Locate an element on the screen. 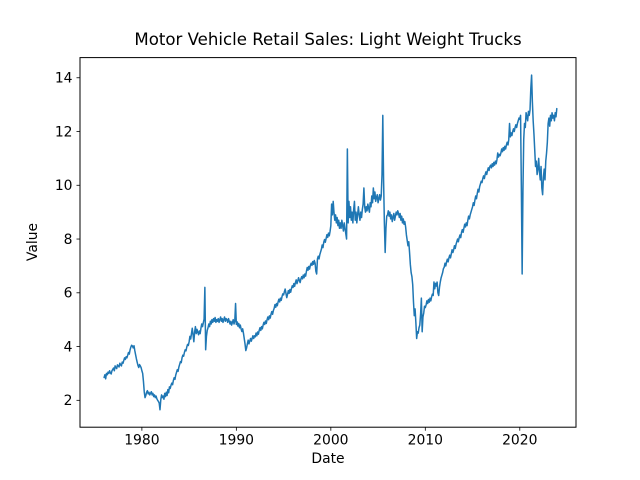 This screenshot has width=640, height=480. x-axis-label: Date is located at coordinates (328, 459).